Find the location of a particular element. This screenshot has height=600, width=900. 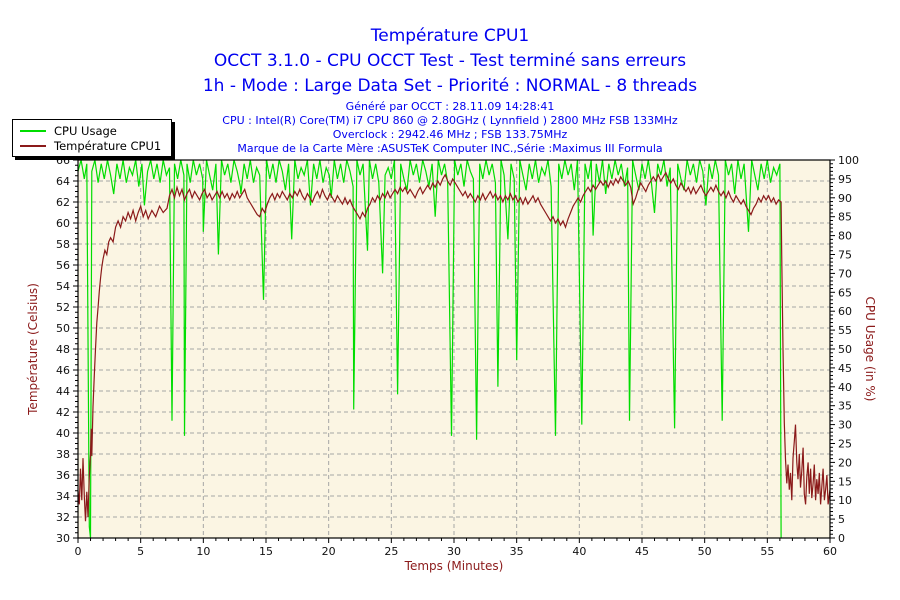

x-tick-label: 15 is located at coordinates (266, 551).